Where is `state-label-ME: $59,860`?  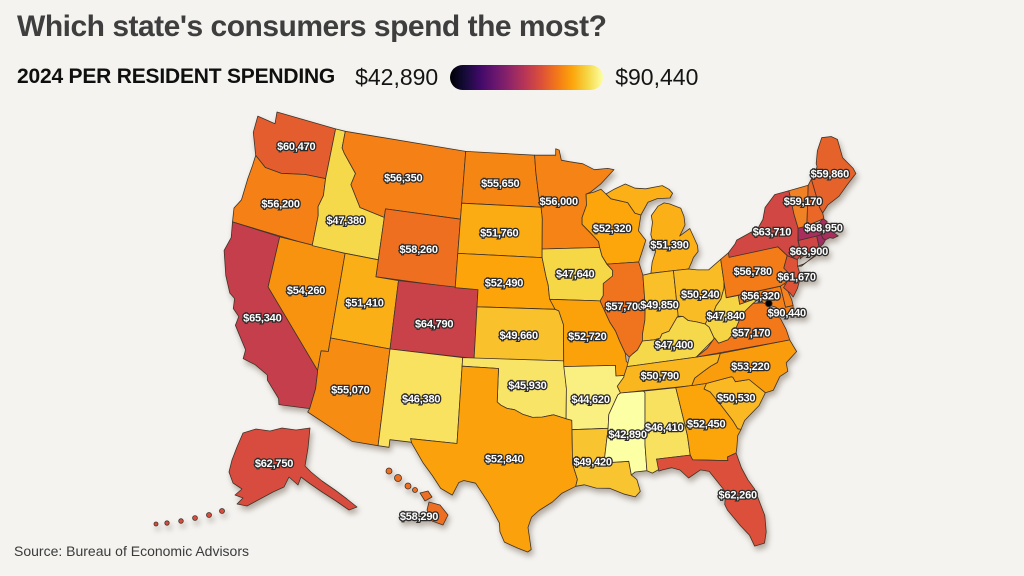
state-label-ME: $59,860 is located at coordinates (830, 174).